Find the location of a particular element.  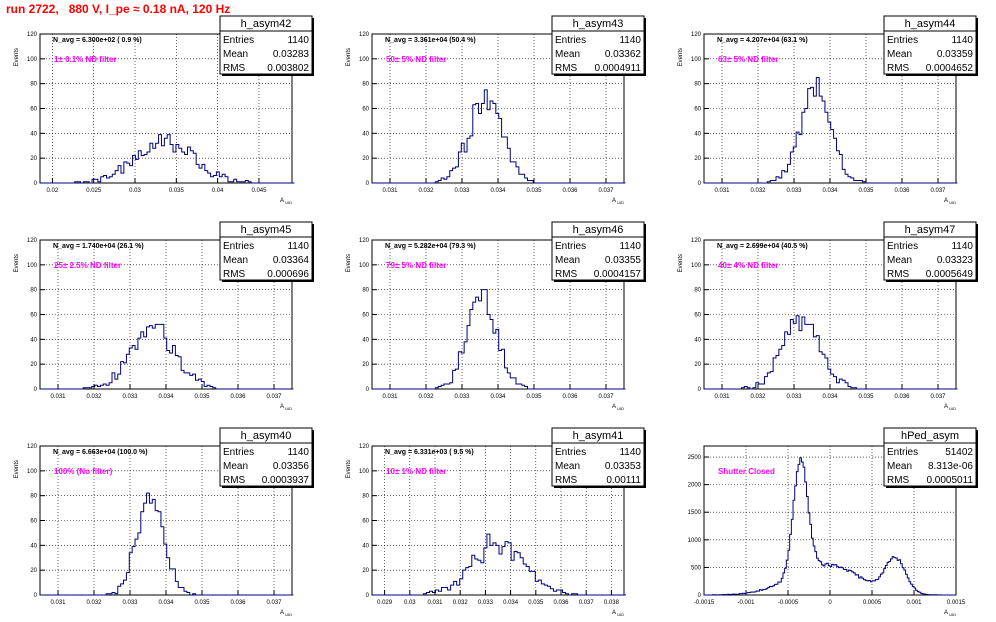

x-tick-label: -0.001 is located at coordinates (746, 603).